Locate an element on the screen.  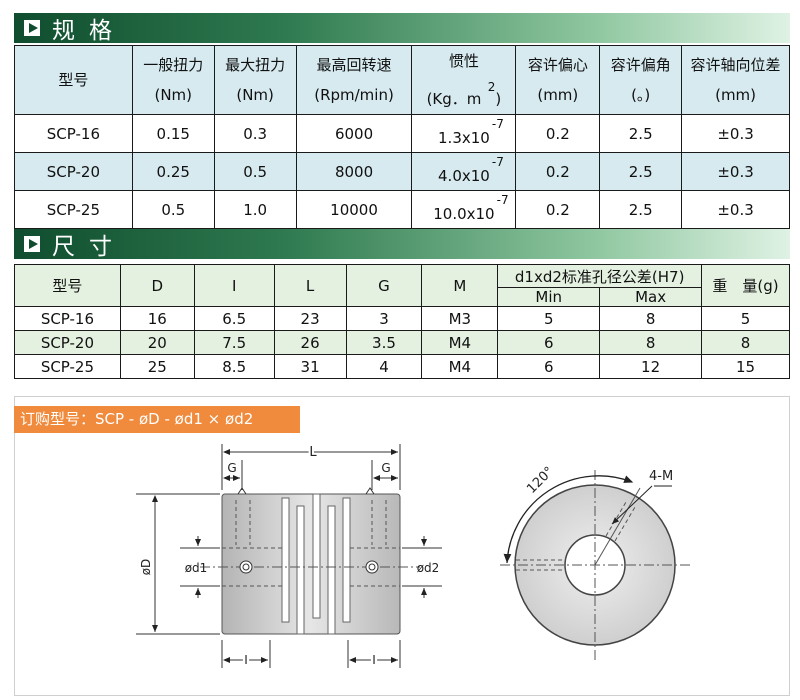
header-angle: 容许偏角 (。) is located at coordinates (641, 80).